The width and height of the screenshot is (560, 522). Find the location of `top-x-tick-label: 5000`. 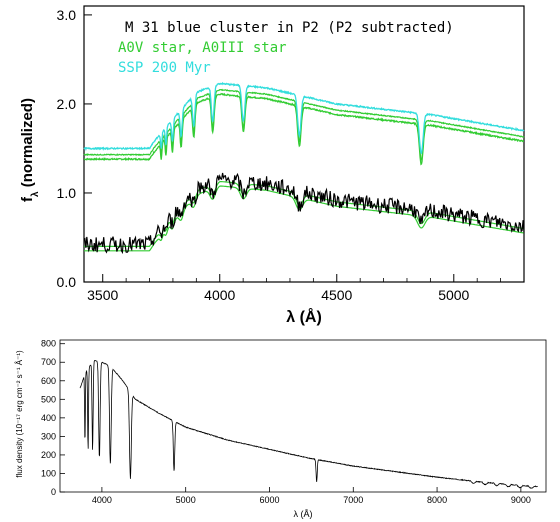

top-x-tick-label: 5000 is located at coordinates (453, 295).